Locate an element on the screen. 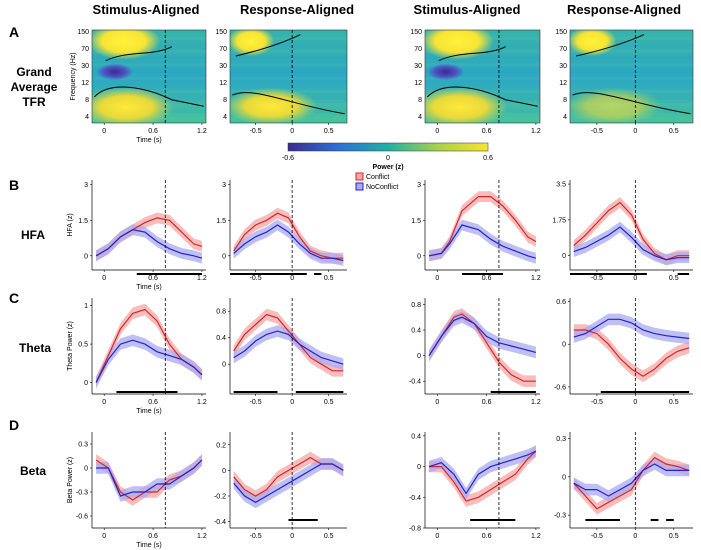 The width and height of the screenshot is (701, 550). tfr-y-axis-label: Frequency (Hz) is located at coordinates (73, 76).